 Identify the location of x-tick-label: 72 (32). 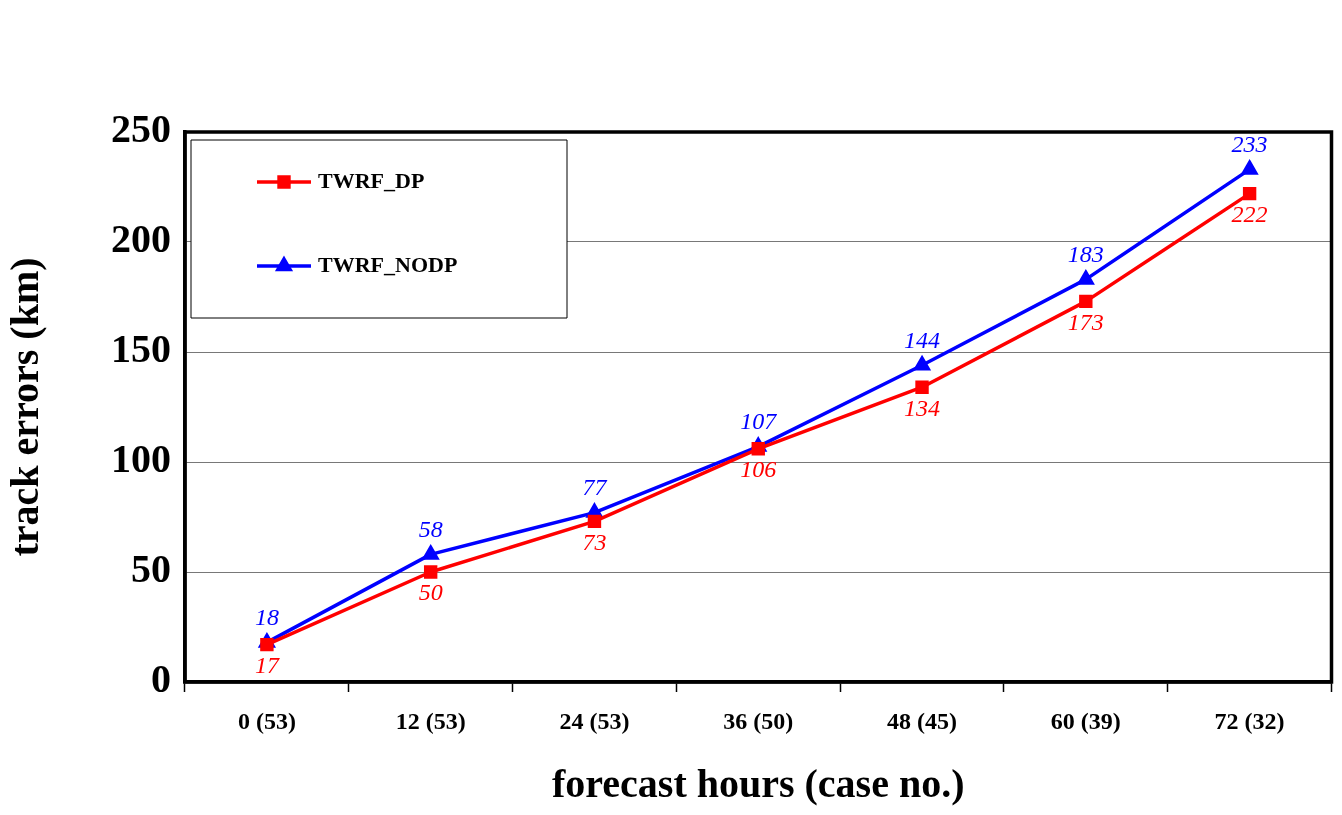
(1249, 720).